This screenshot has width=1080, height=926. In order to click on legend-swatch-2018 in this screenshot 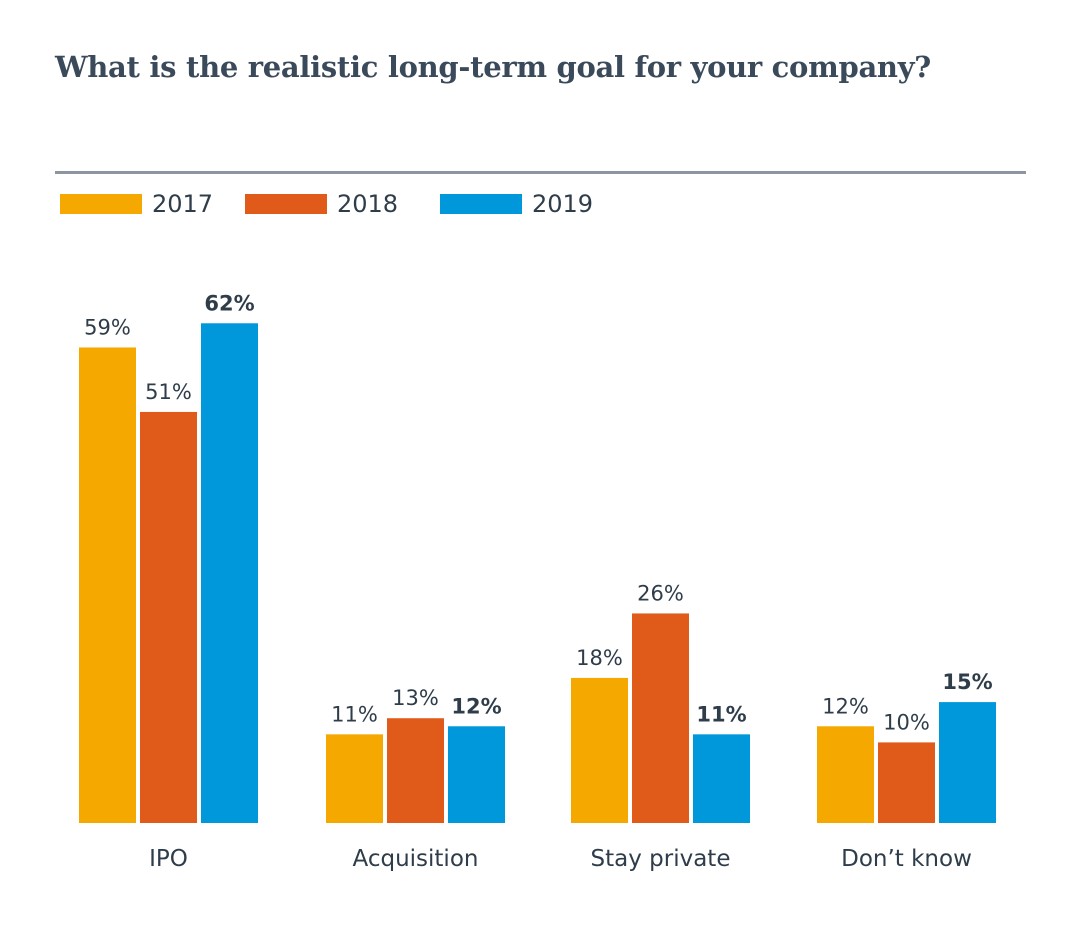, I will do `click(286, 204)`.